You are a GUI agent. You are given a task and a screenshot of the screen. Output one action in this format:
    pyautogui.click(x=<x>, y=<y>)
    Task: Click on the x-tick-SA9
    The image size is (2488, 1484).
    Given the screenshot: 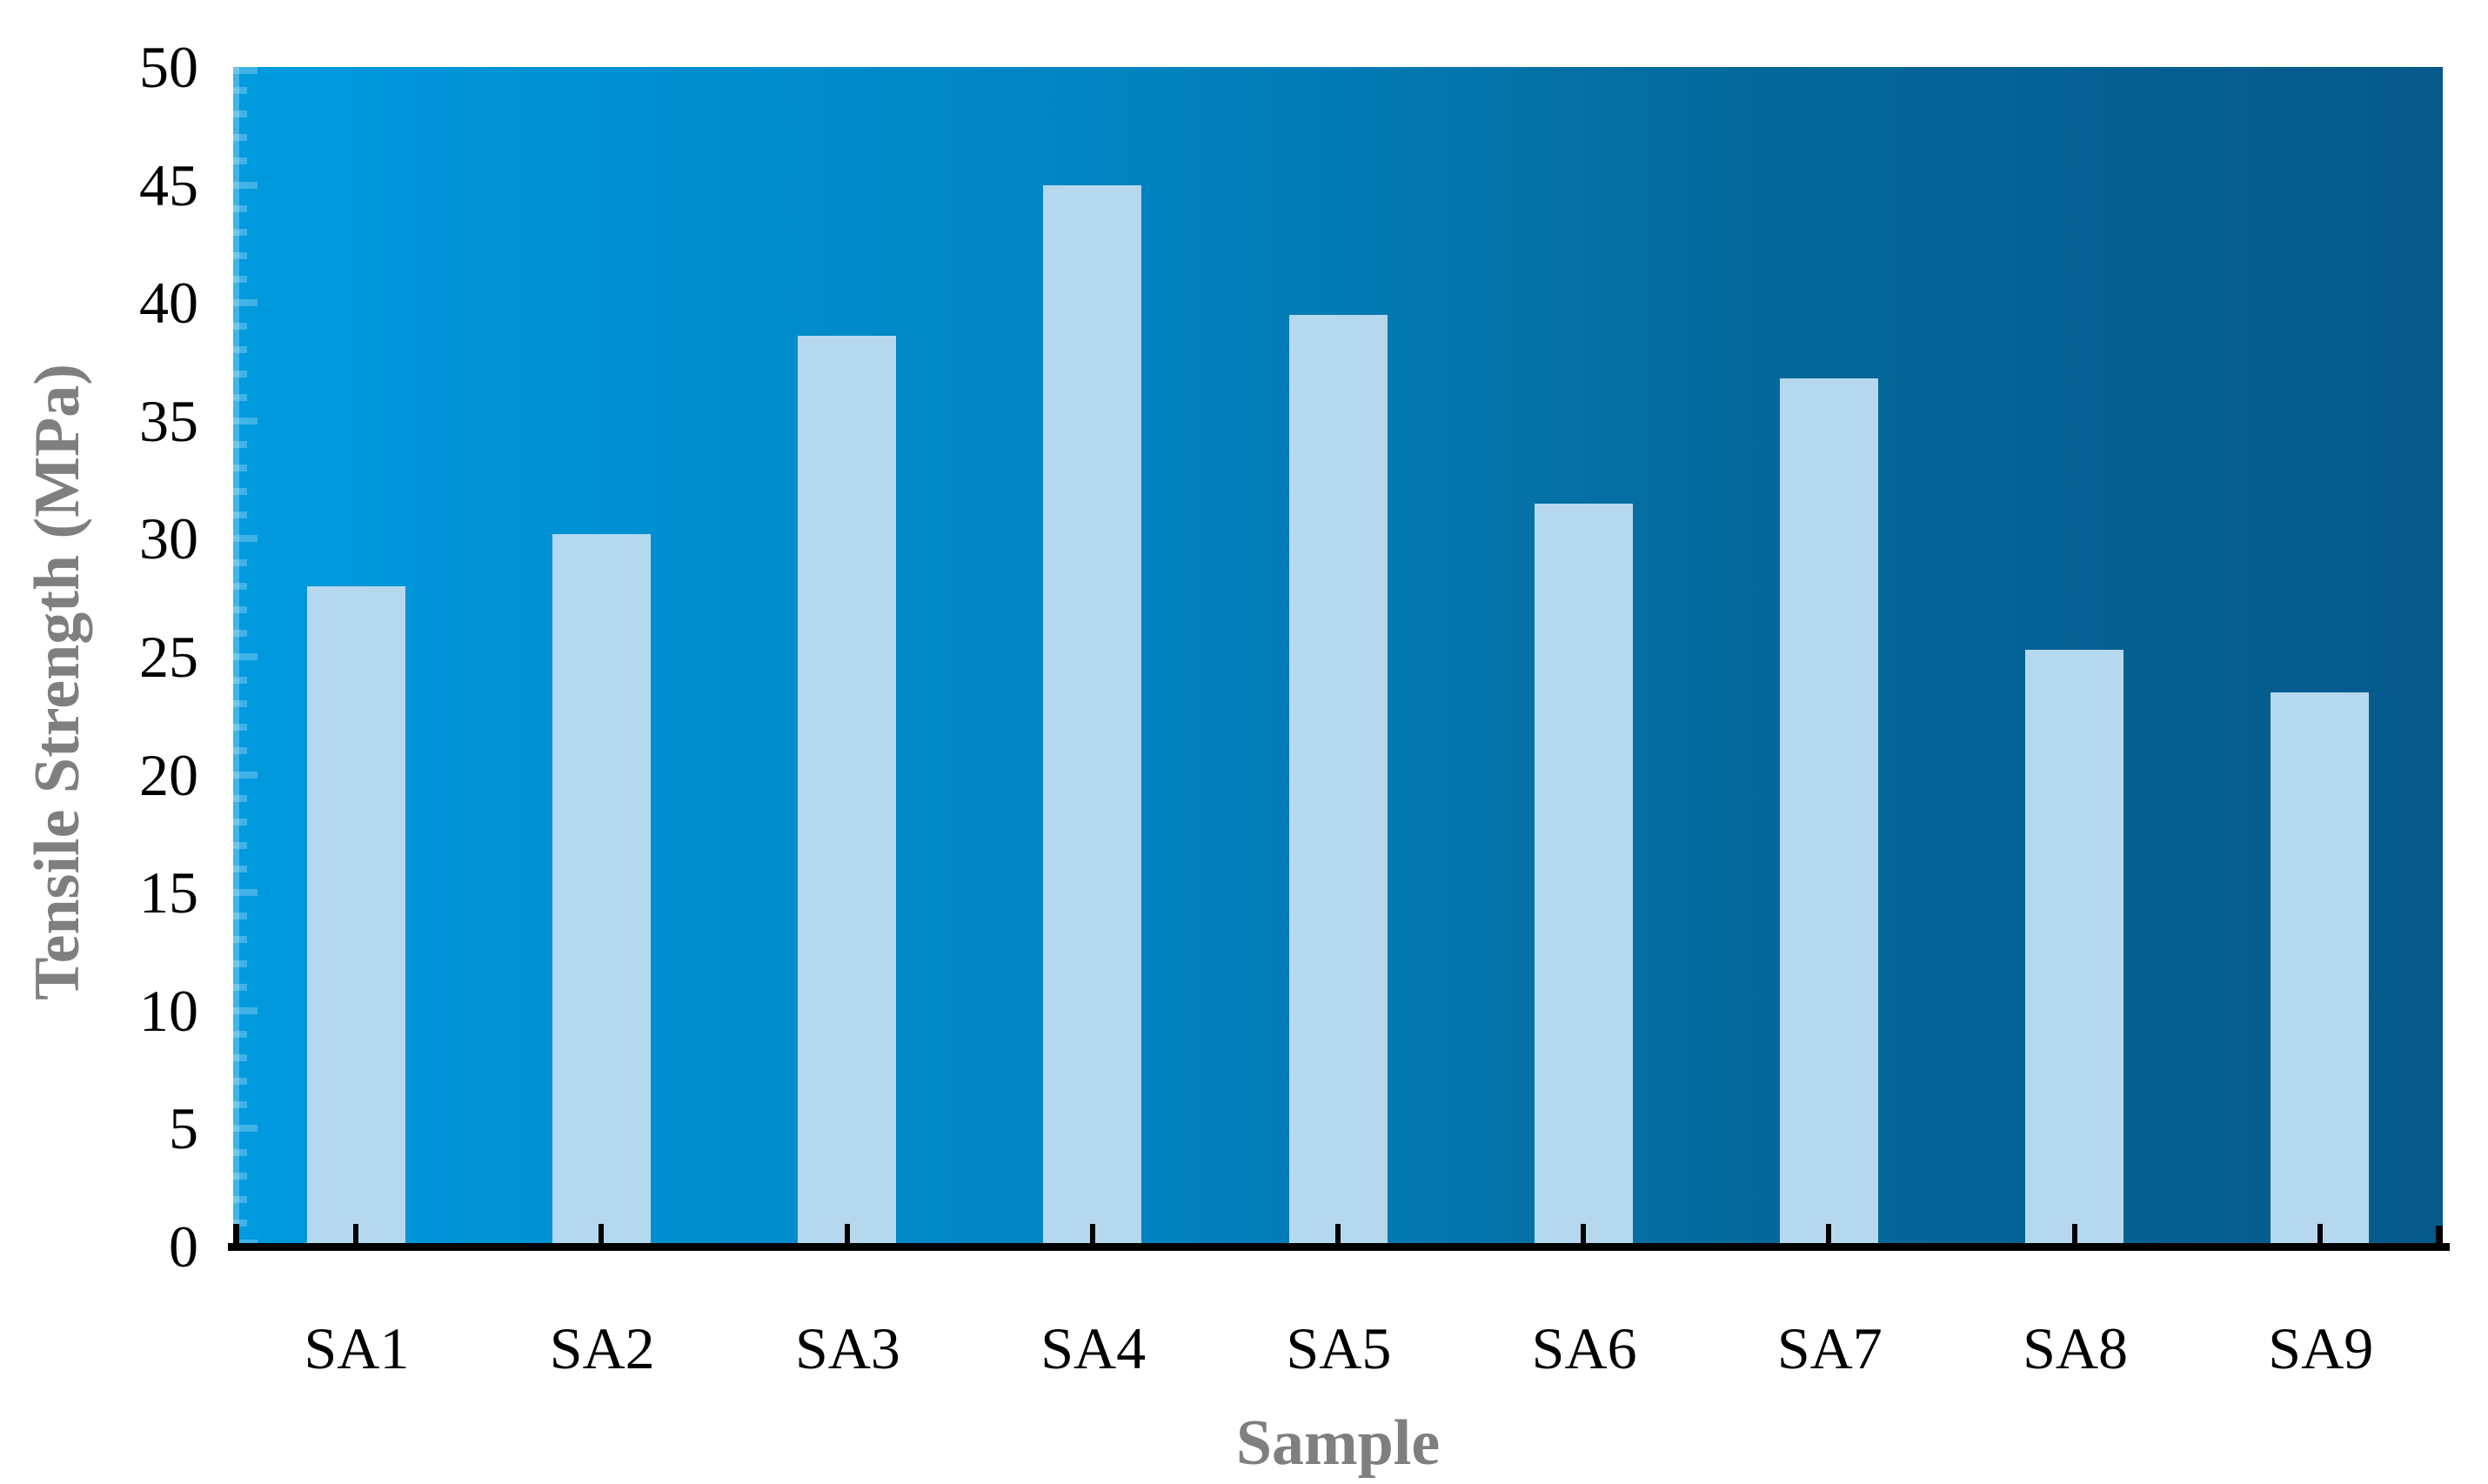 What is the action you would take?
    pyautogui.click(x=2320, y=1235)
    